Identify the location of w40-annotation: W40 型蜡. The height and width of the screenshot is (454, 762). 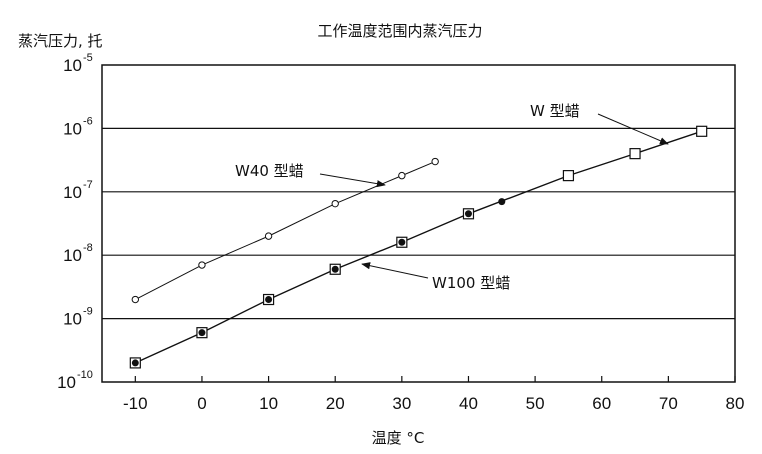
(269, 171).